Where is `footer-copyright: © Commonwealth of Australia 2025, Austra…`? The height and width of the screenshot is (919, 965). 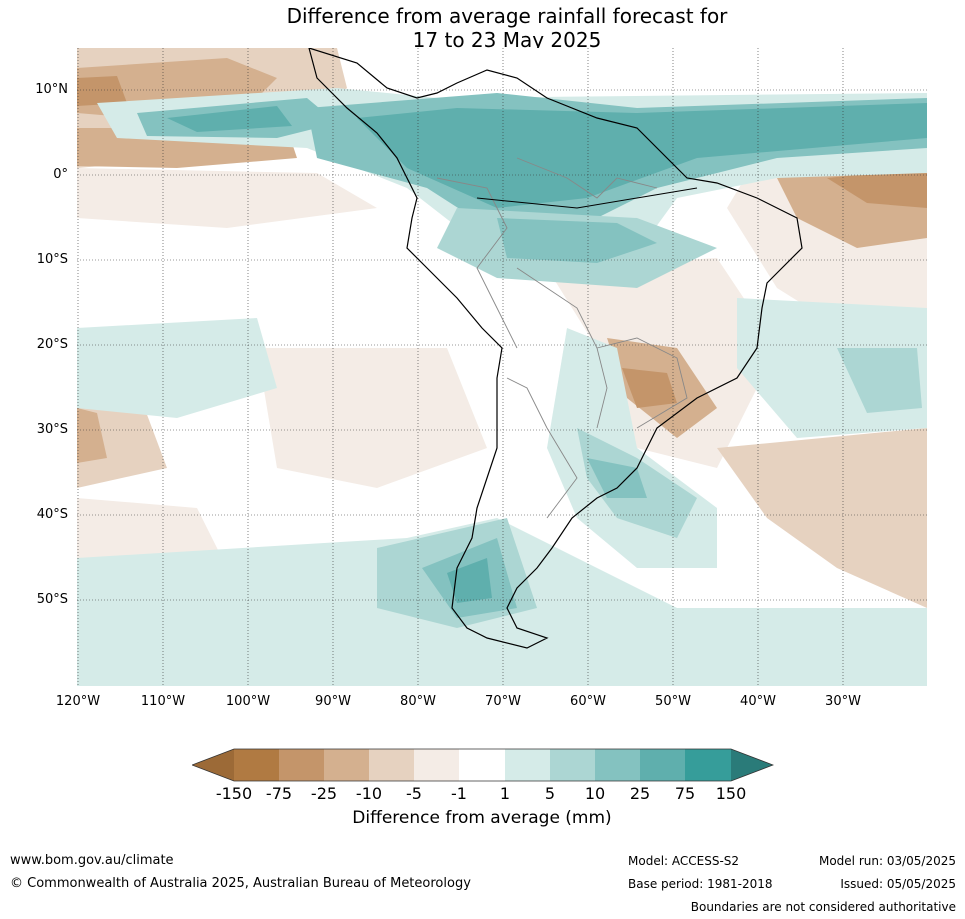
footer-copyright: © Commonwealth of Australia 2025, Austra… is located at coordinates (240, 883).